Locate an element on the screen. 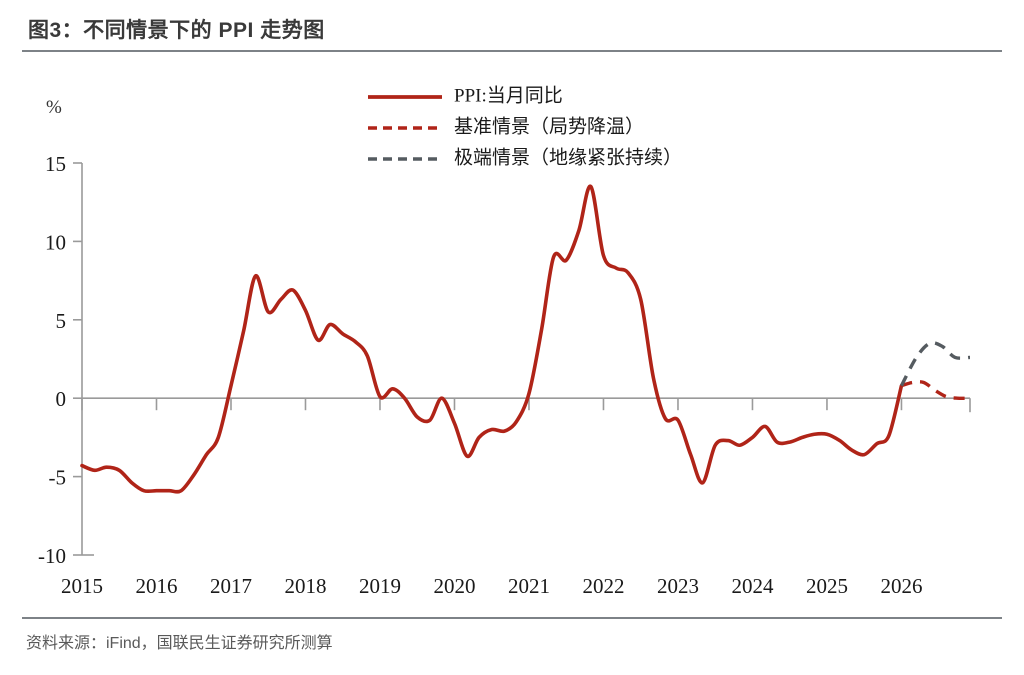  legend-label: 基准情景（局势降温） is located at coordinates (549, 126).